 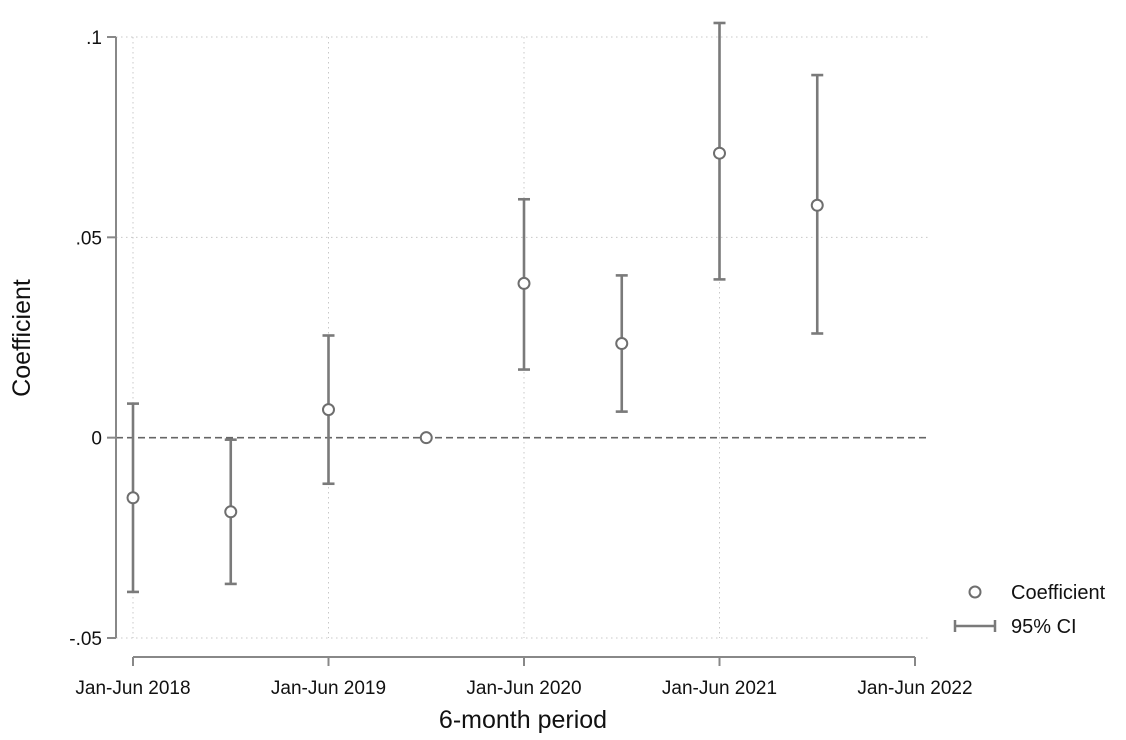 I want to click on x-tick-label: Jan-Jun 2021, so click(x=719, y=688).